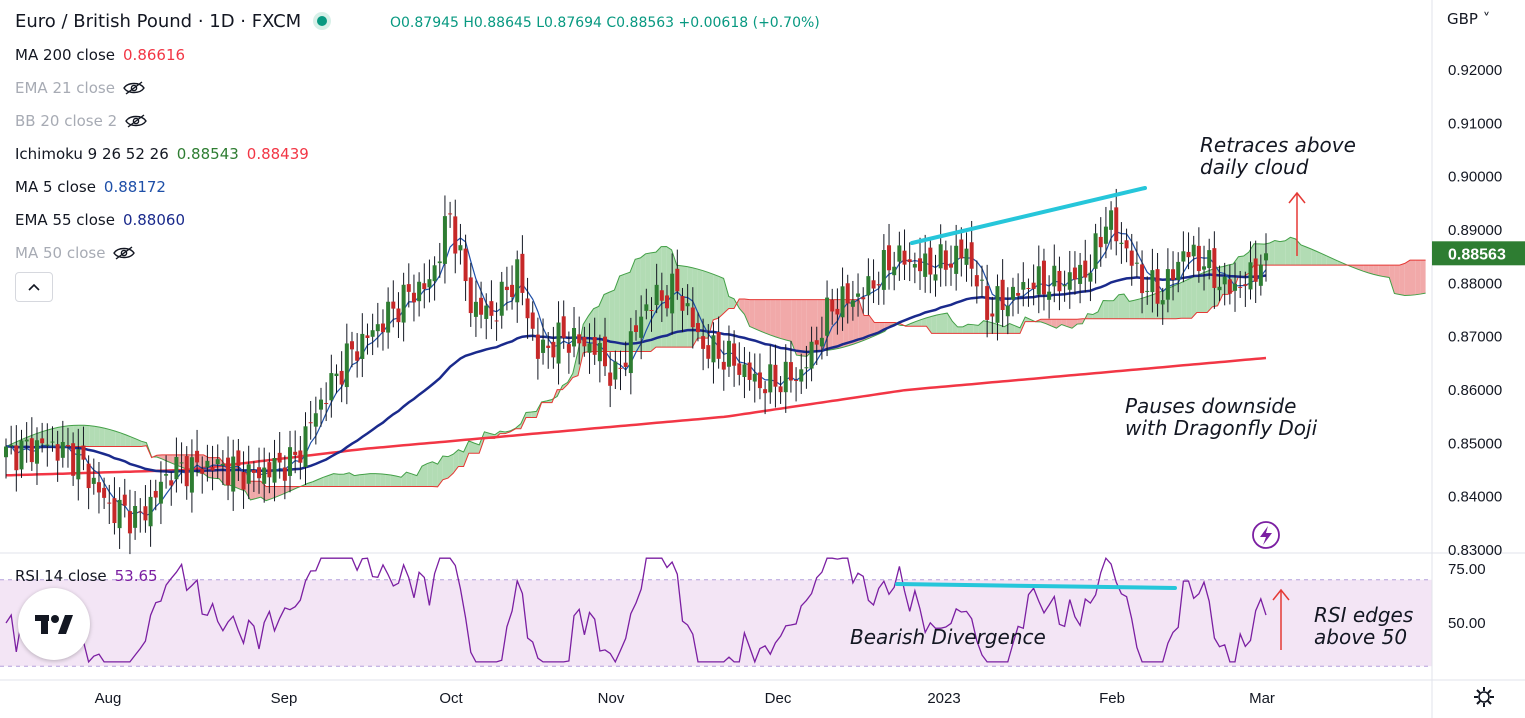 The width and height of the screenshot is (1525, 718). I want to click on rsi-line, so click(636, 610).